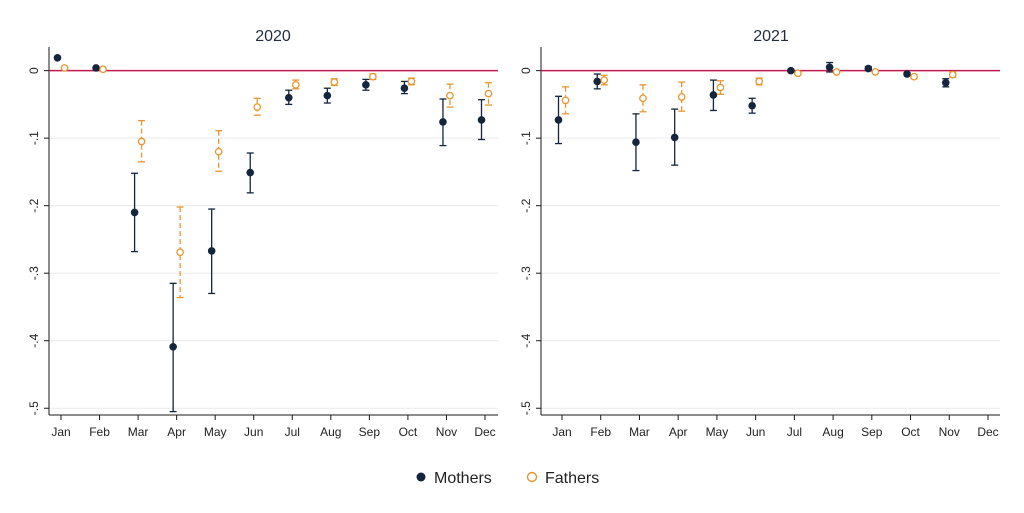 The image size is (1024, 513). I want to click on legend-marker-mothers, so click(421, 477).